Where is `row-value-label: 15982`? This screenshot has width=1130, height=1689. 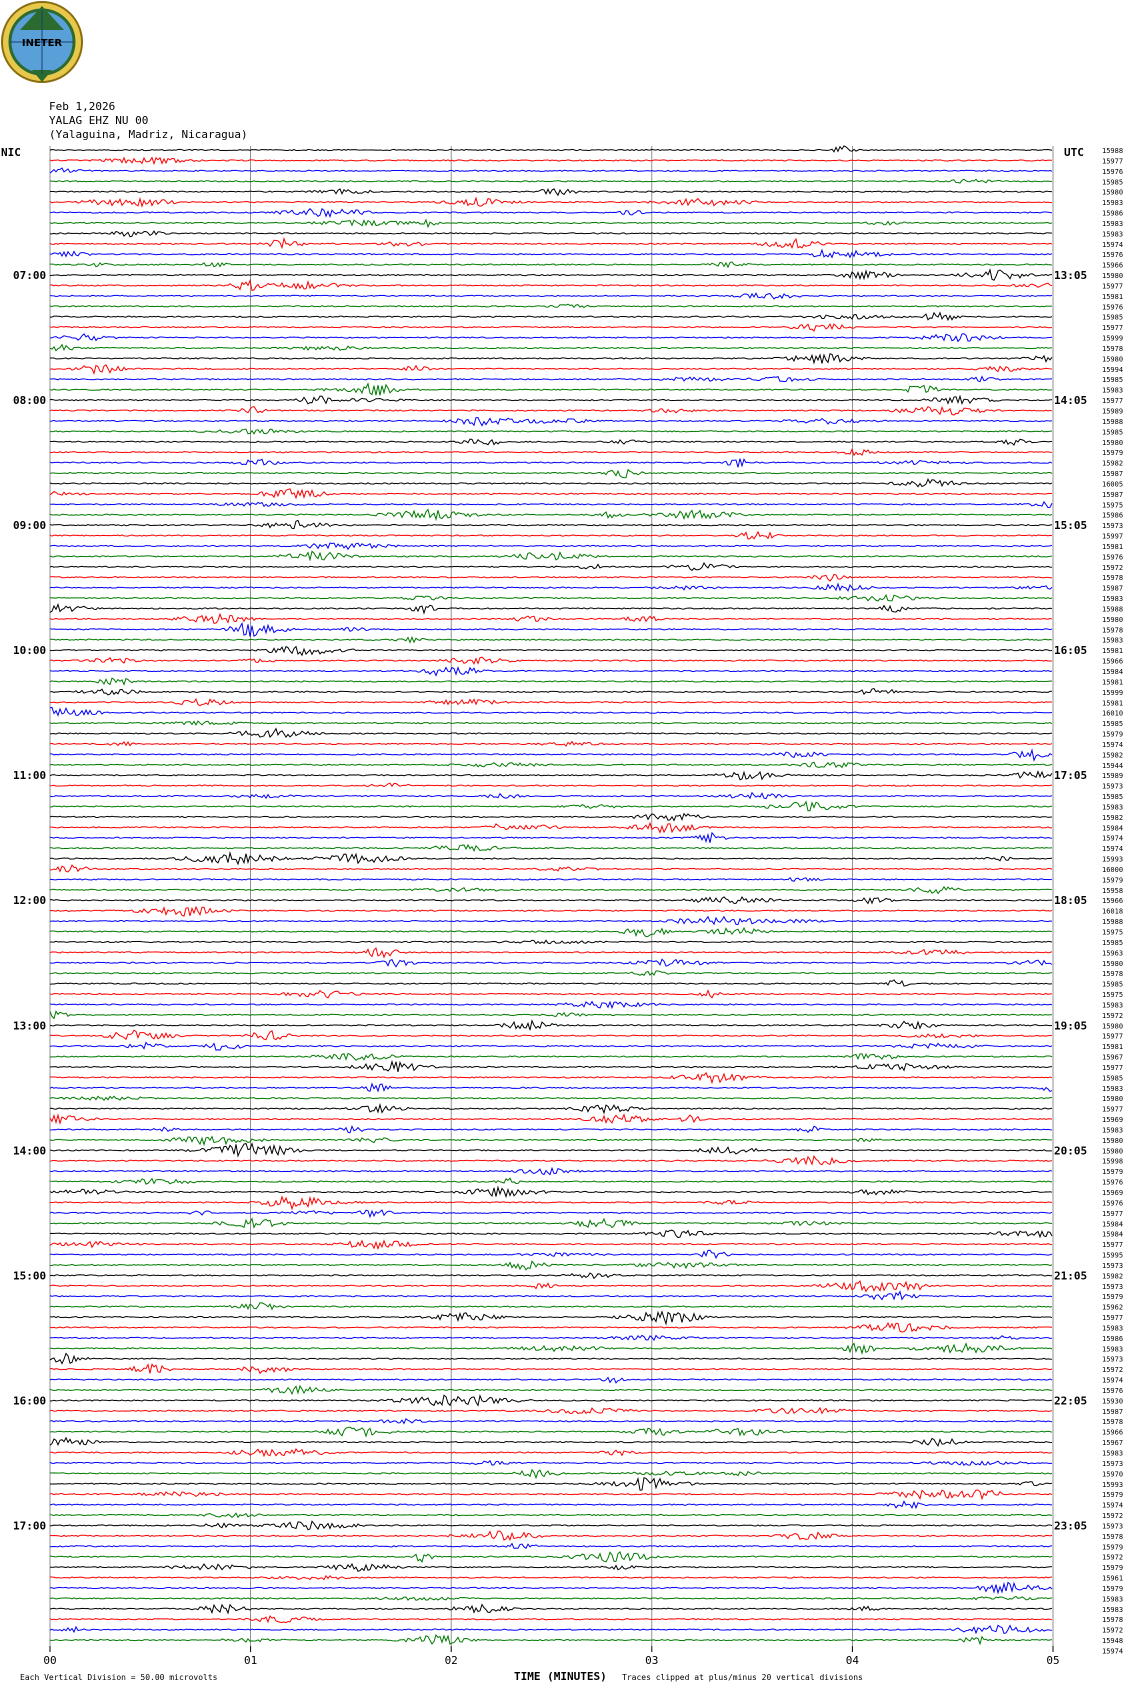
row-value-label: 15982 is located at coordinates (1112, 755).